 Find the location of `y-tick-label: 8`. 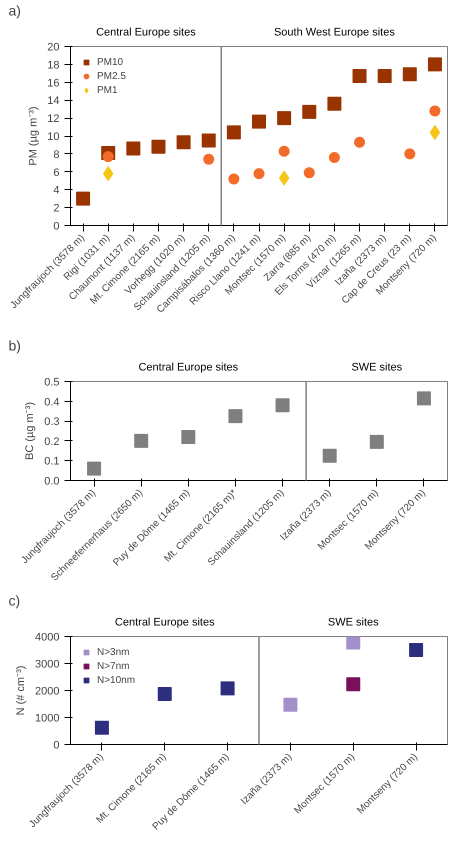

y-tick-label: 8 is located at coordinates (56, 154).